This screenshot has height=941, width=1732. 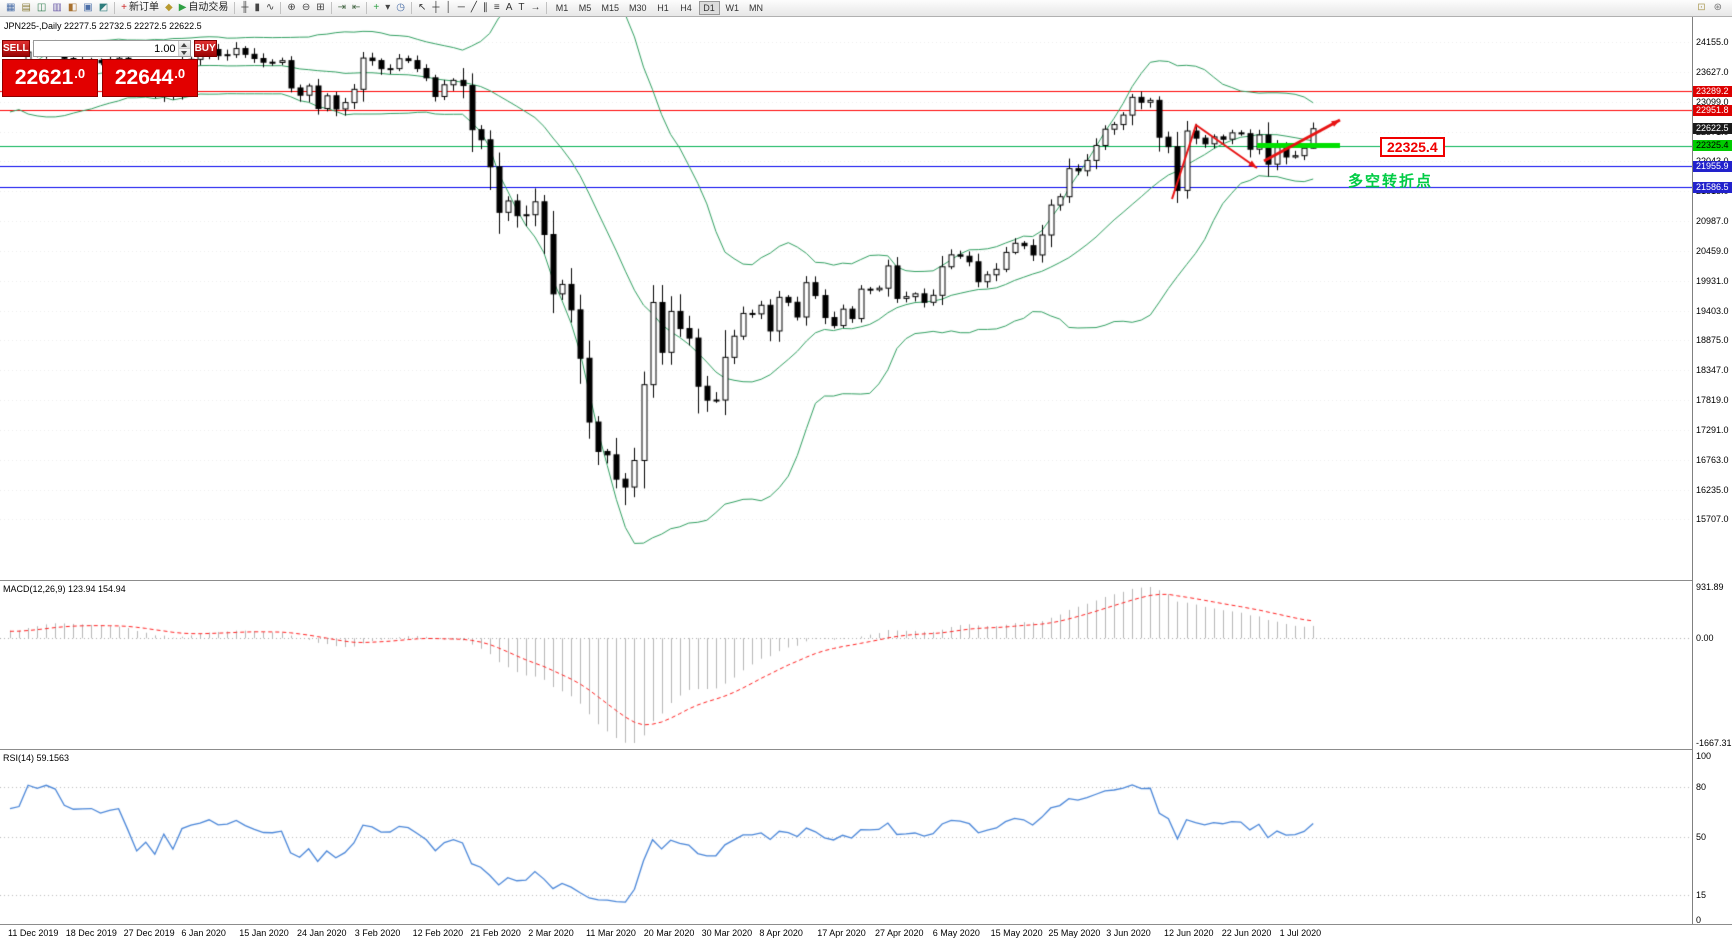 What do you see at coordinates (258, 8) in the screenshot?
I see `candlestick-mode-icon: ▮` at bounding box center [258, 8].